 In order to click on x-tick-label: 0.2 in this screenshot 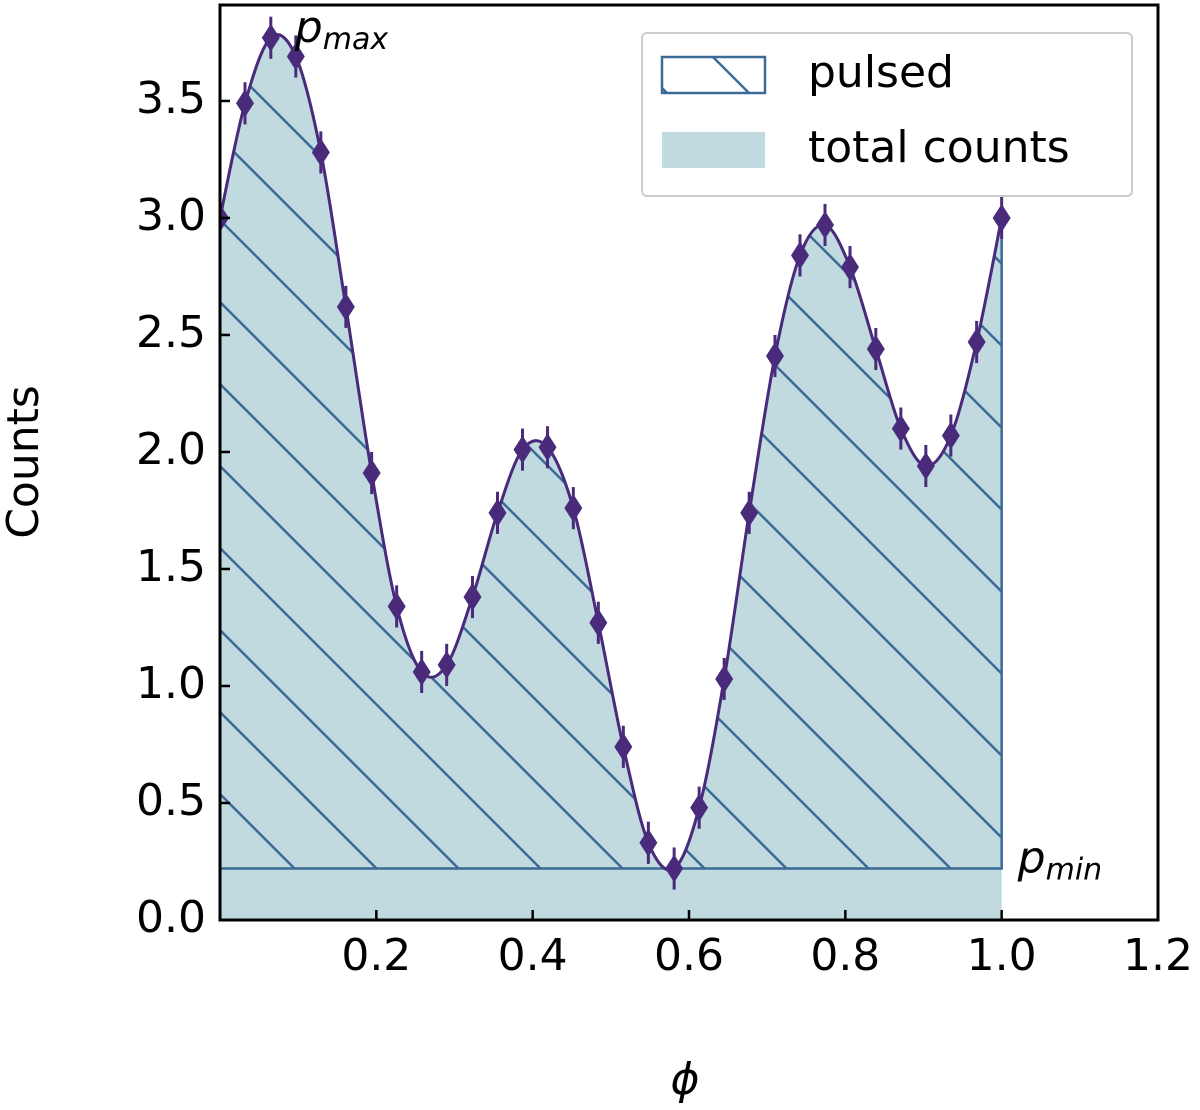, I will do `click(376, 955)`.